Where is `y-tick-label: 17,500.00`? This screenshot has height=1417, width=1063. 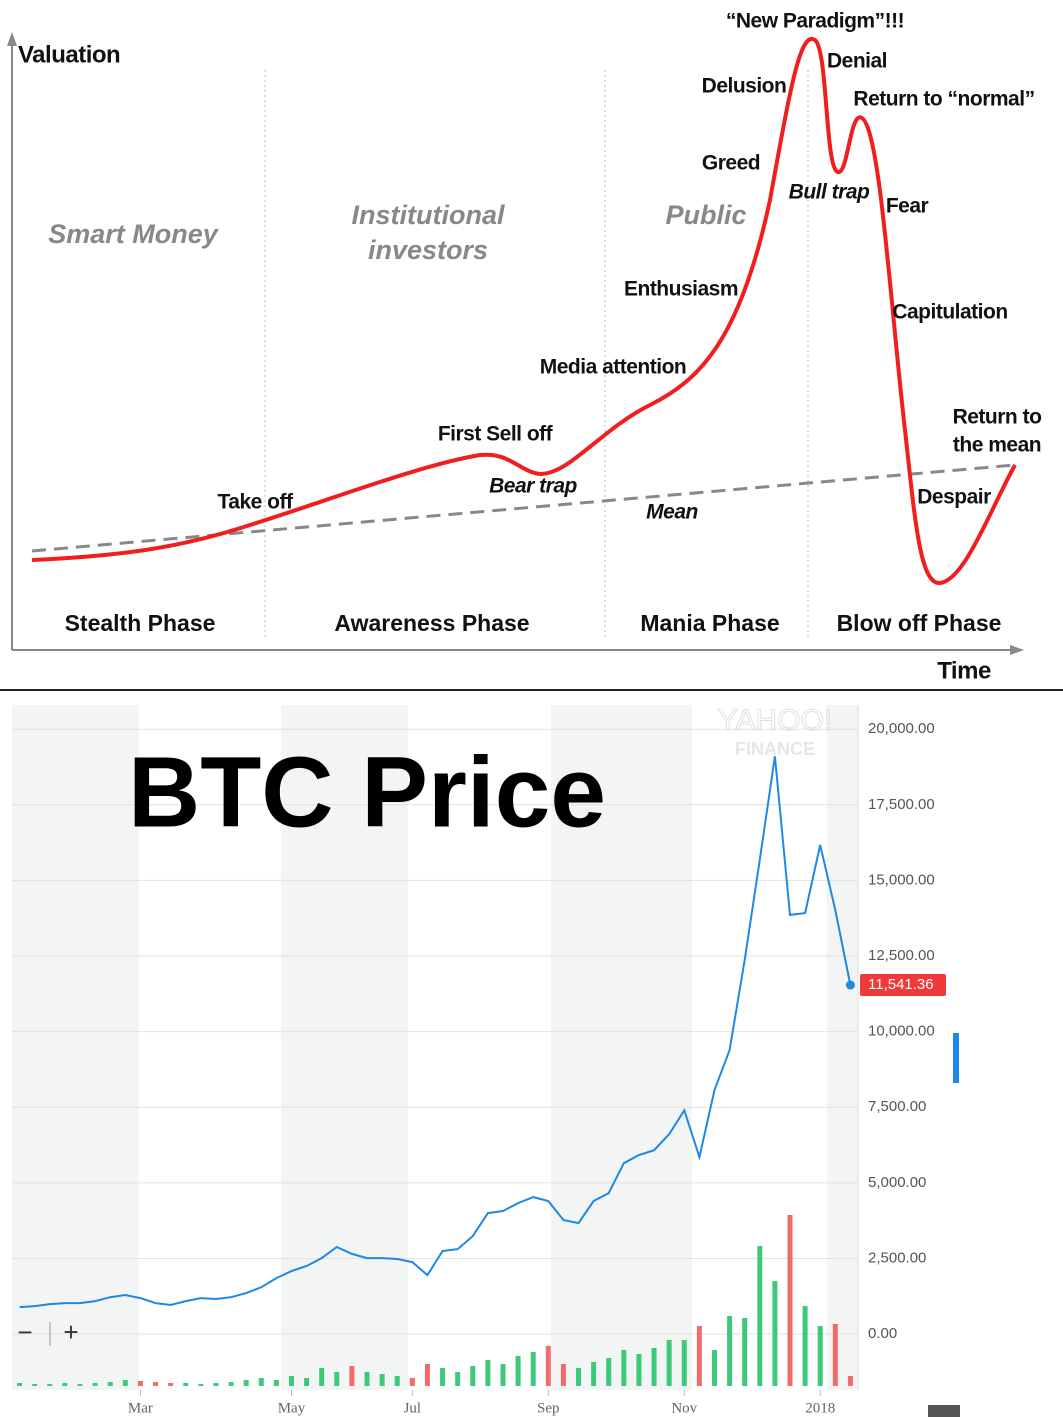
y-tick-label: 17,500.00 is located at coordinates (901, 804).